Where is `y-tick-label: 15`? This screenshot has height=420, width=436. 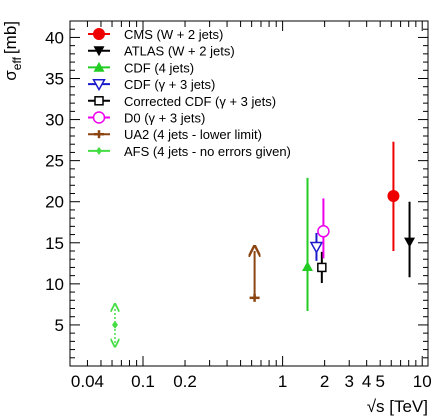
y-tick-label: 15 is located at coordinates (54, 243).